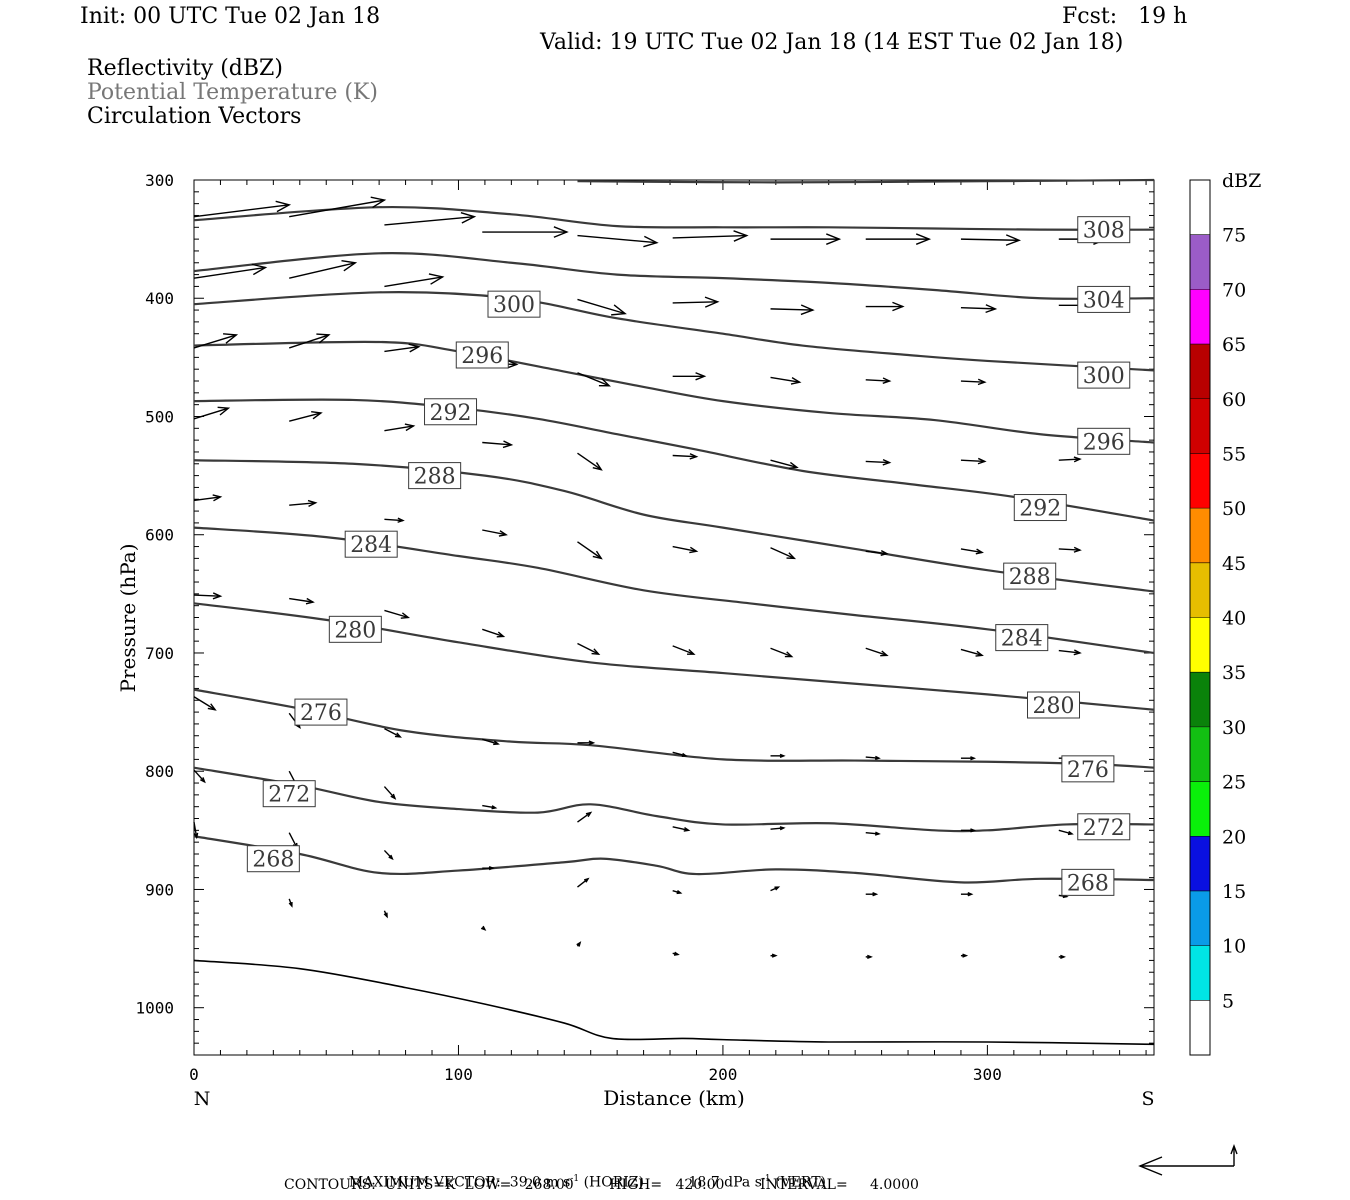  Describe the element at coordinates (159, 889) in the screenshot. I see `y-tick-label: 900` at that location.